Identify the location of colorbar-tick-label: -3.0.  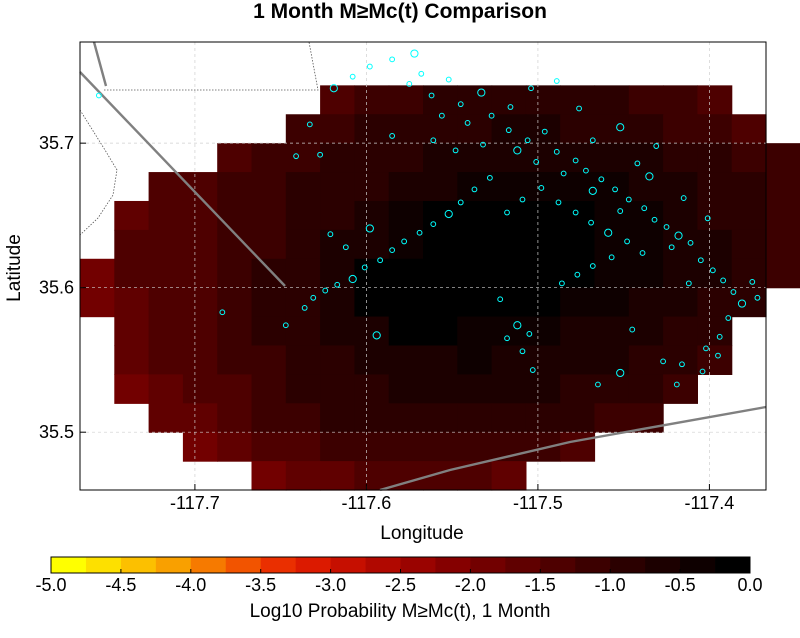
(330, 585).